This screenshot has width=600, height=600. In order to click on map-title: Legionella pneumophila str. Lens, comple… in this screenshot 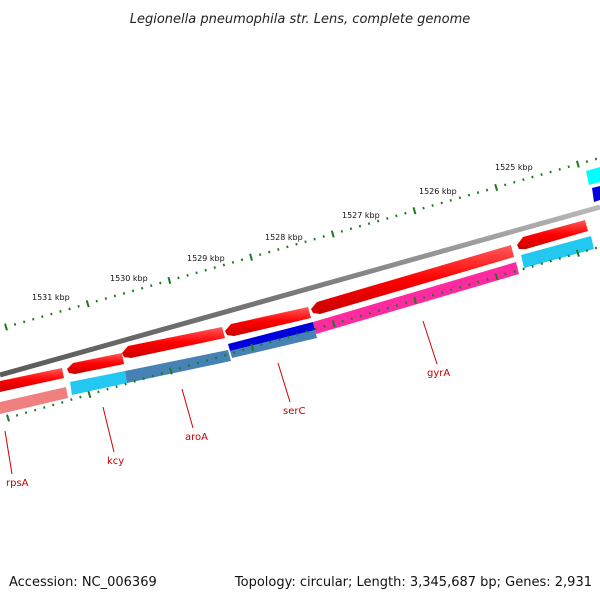, I will do `click(300, 19)`.